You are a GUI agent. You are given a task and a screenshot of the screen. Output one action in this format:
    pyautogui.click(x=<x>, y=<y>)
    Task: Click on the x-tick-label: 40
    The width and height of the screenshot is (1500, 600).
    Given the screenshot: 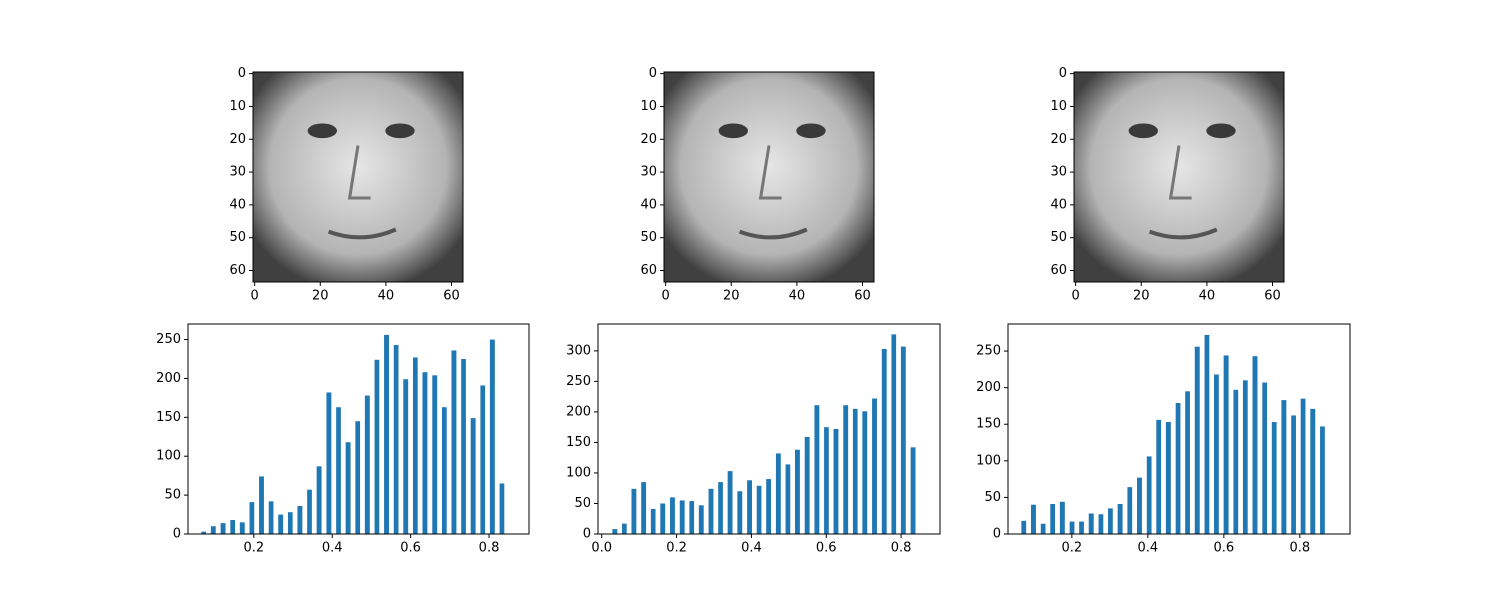 What is the action you would take?
    pyautogui.click(x=1207, y=296)
    